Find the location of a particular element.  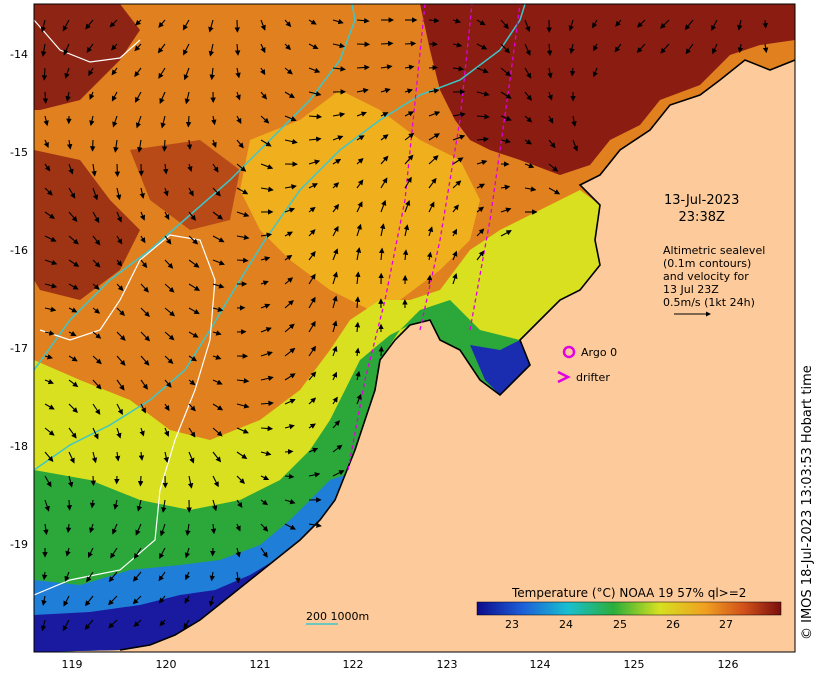

y-tick: -14 is located at coordinates (19, 54).